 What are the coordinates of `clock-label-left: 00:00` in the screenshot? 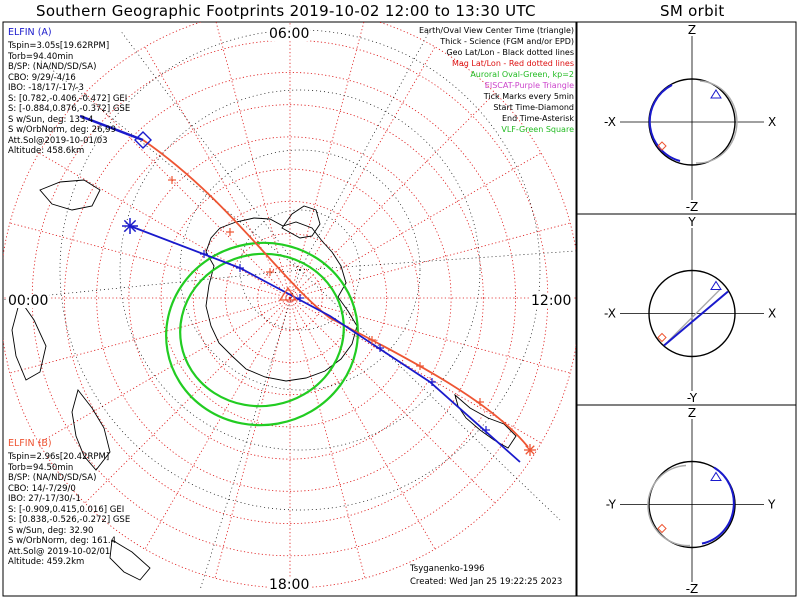 It's located at (28, 301).